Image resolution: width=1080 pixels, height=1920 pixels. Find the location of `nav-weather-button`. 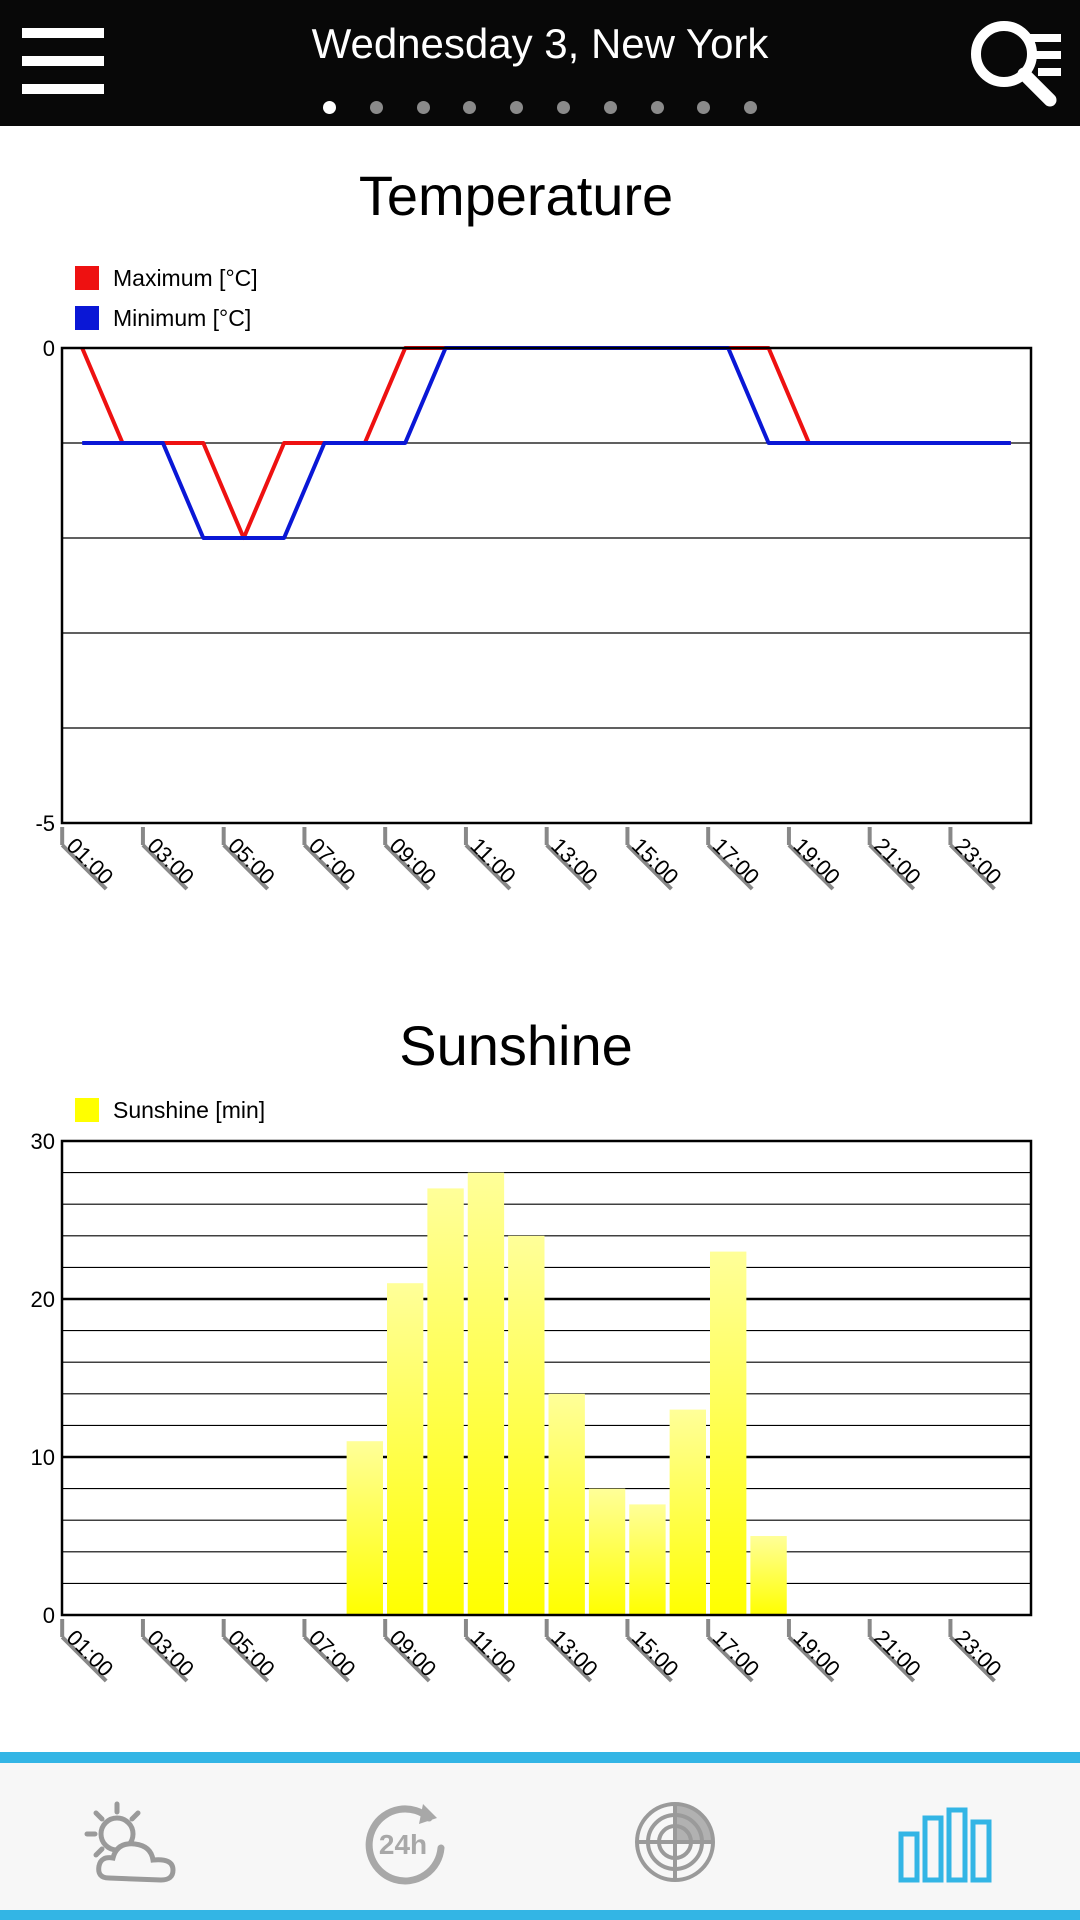

nav-weather-button is located at coordinates (135, 1842).